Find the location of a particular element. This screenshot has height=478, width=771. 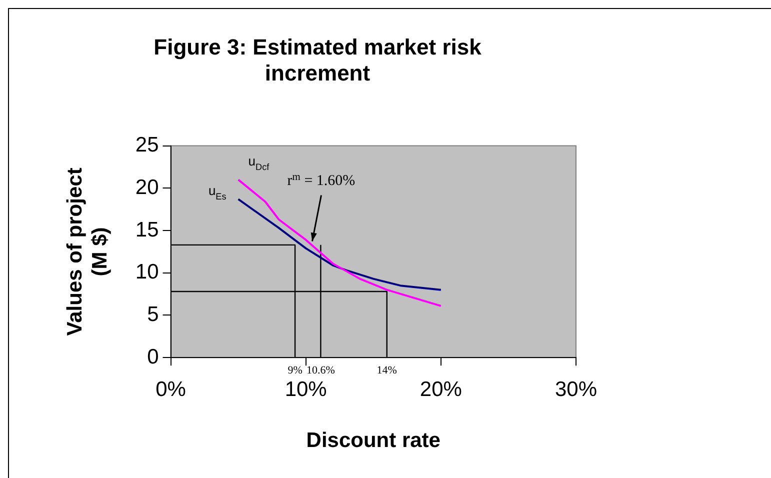

y-tick-label: 20 is located at coordinates (147, 187).